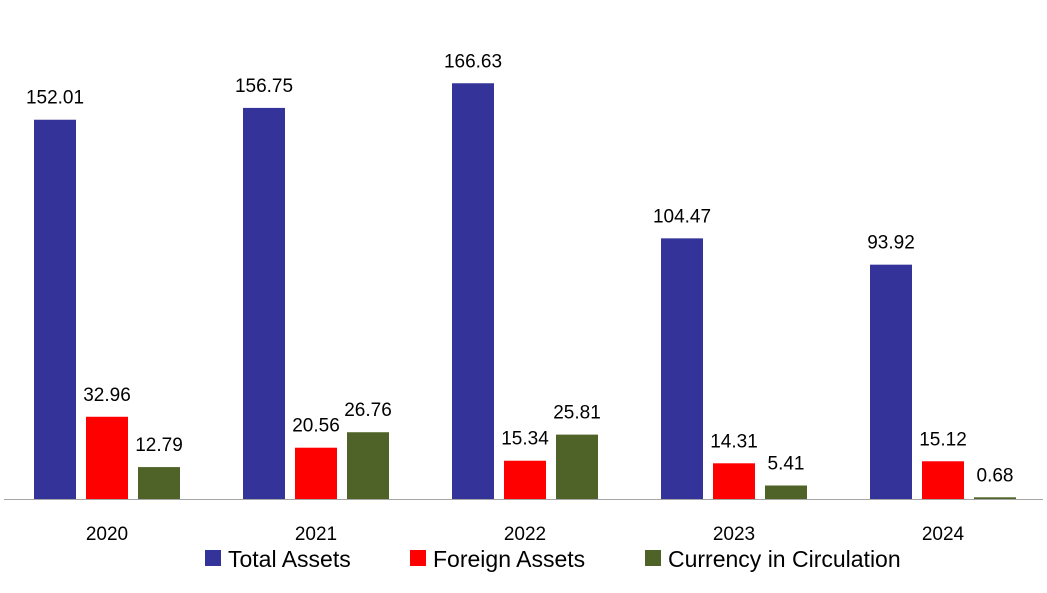 The image size is (1047, 593). I want to click on data-label-total-assets-2021: 156.75, so click(264, 86).